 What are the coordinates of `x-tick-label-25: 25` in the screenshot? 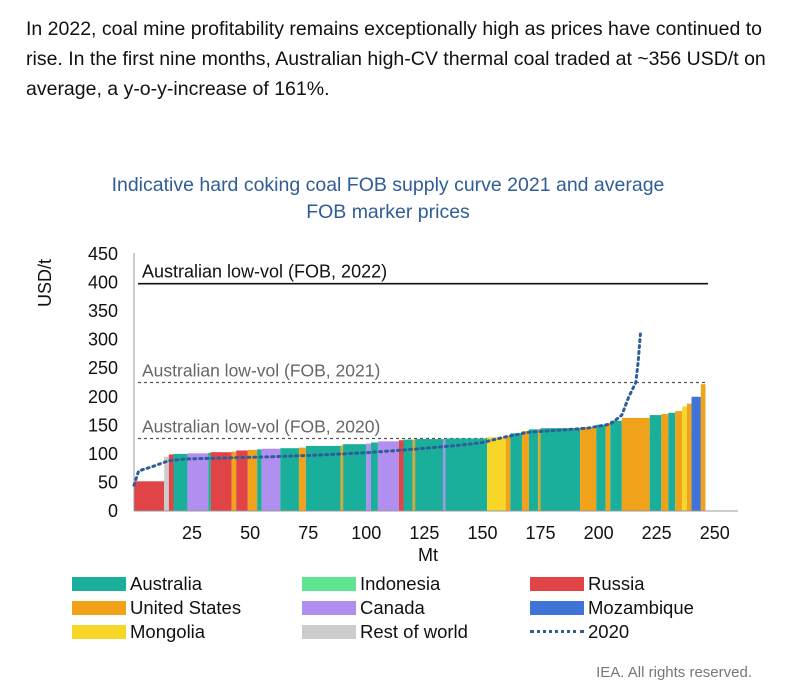 It's located at (192, 533).